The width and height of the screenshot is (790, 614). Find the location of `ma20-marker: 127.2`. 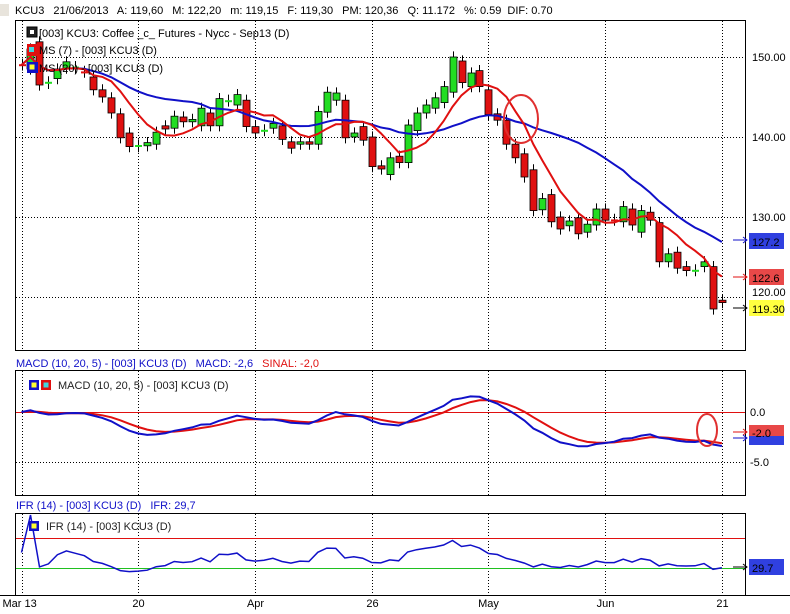

ma20-marker: 127.2 is located at coordinates (766, 243).